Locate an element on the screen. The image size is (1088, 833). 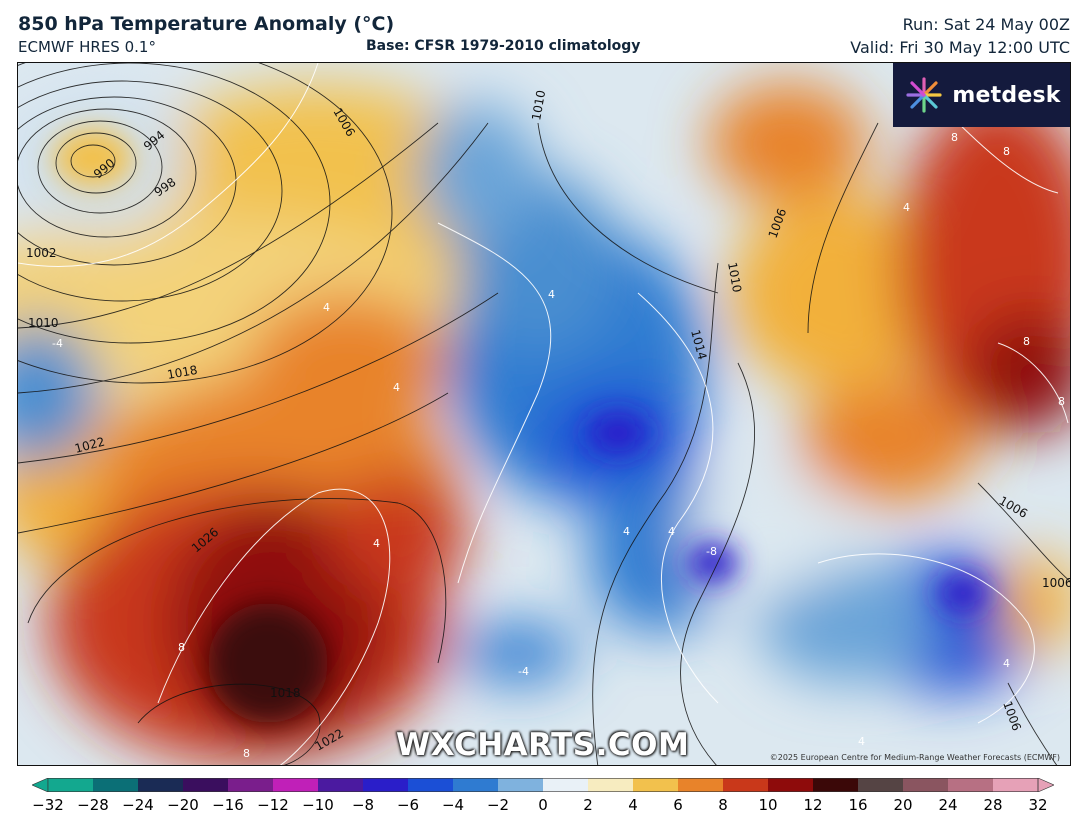
colorbar-min-arrow is located at coordinates (40, 785).